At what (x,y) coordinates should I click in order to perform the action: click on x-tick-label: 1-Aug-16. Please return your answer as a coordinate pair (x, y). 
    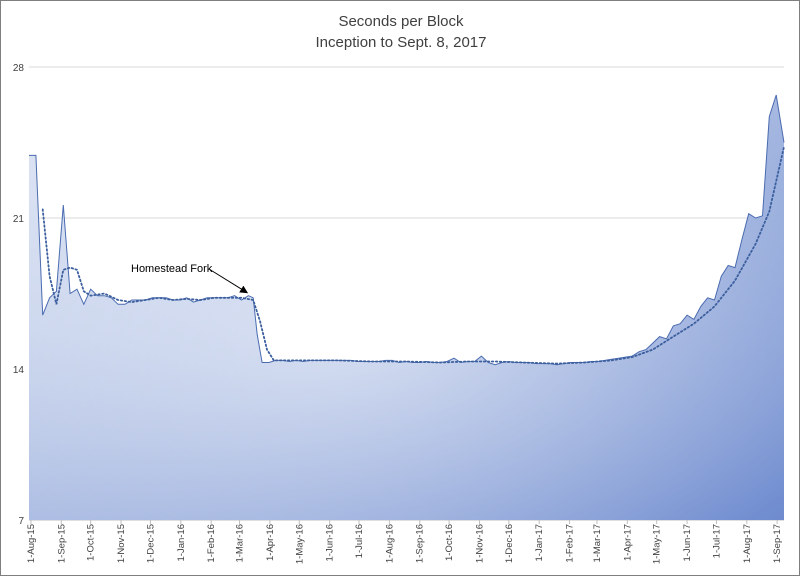
    Looking at the image, I should click on (389, 543).